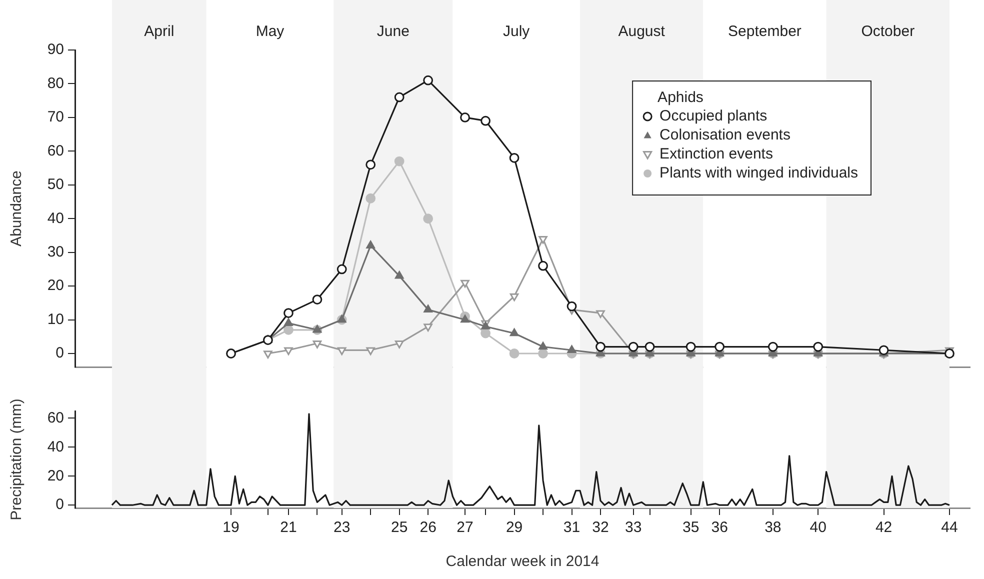  Describe the element at coordinates (888, 31) in the screenshot. I see `band-label: October` at that location.